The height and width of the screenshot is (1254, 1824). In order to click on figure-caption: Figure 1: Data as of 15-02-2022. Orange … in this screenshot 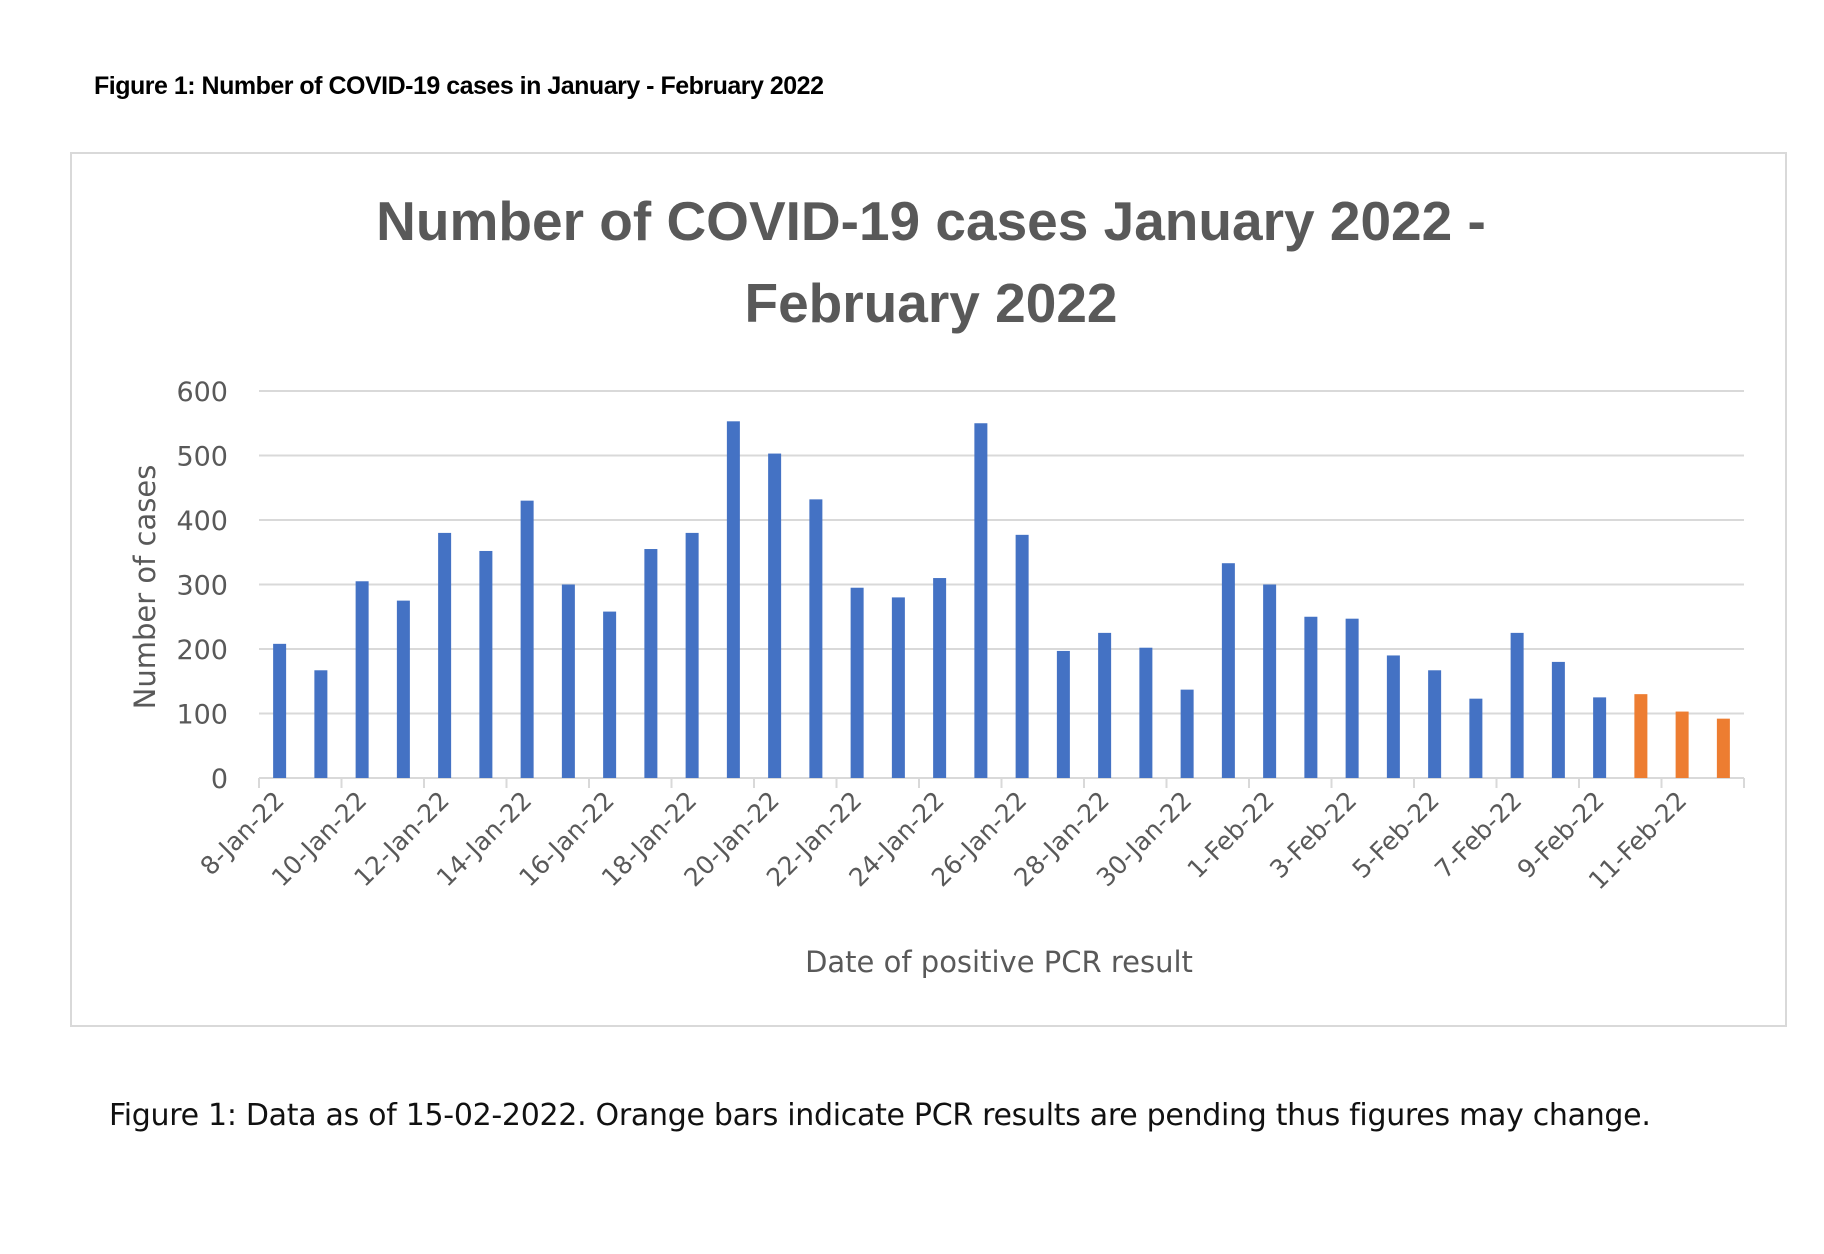, I will do `click(880, 1115)`.